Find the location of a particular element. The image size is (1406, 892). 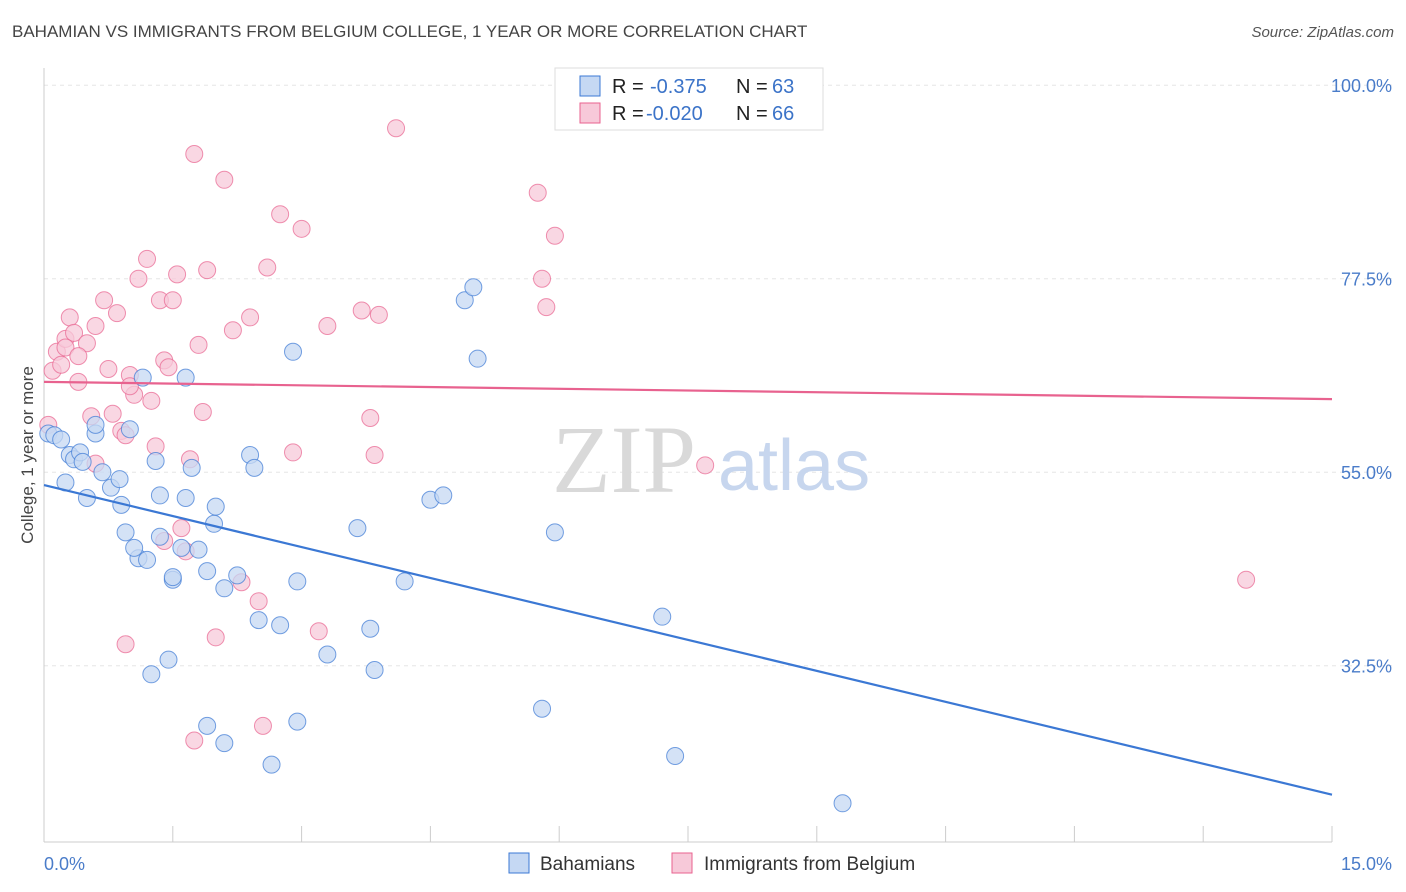

legend-n-value-pink: 66 is located at coordinates (783, 114).